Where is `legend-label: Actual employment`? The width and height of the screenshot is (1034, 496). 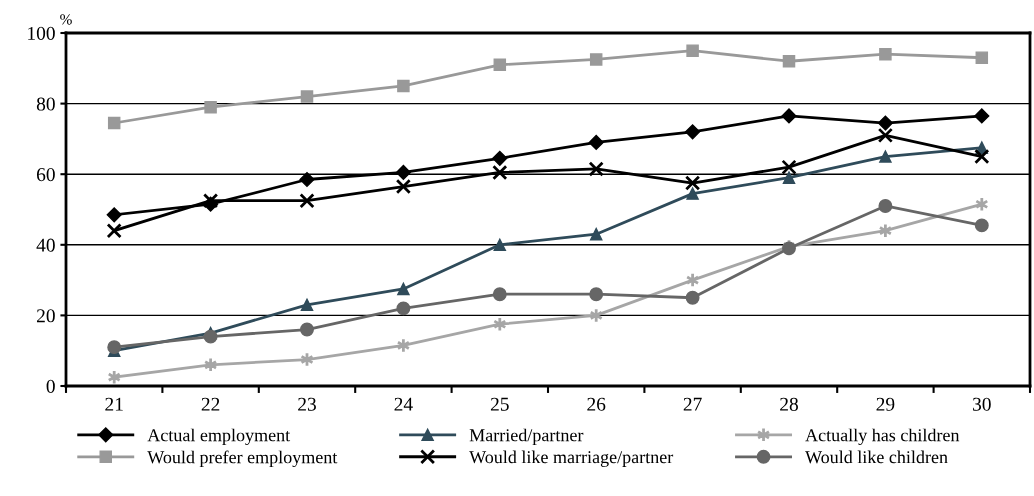
legend-label: Actual employment is located at coordinates (219, 437).